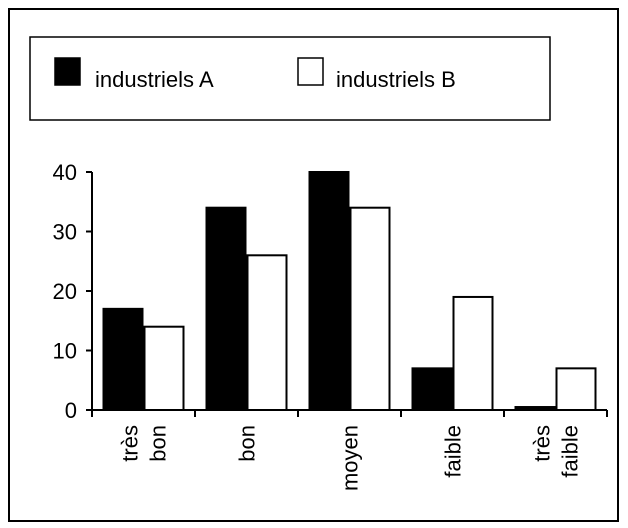 The image size is (628, 528). I want to click on y-tick-label-20: 20, so click(65, 291).